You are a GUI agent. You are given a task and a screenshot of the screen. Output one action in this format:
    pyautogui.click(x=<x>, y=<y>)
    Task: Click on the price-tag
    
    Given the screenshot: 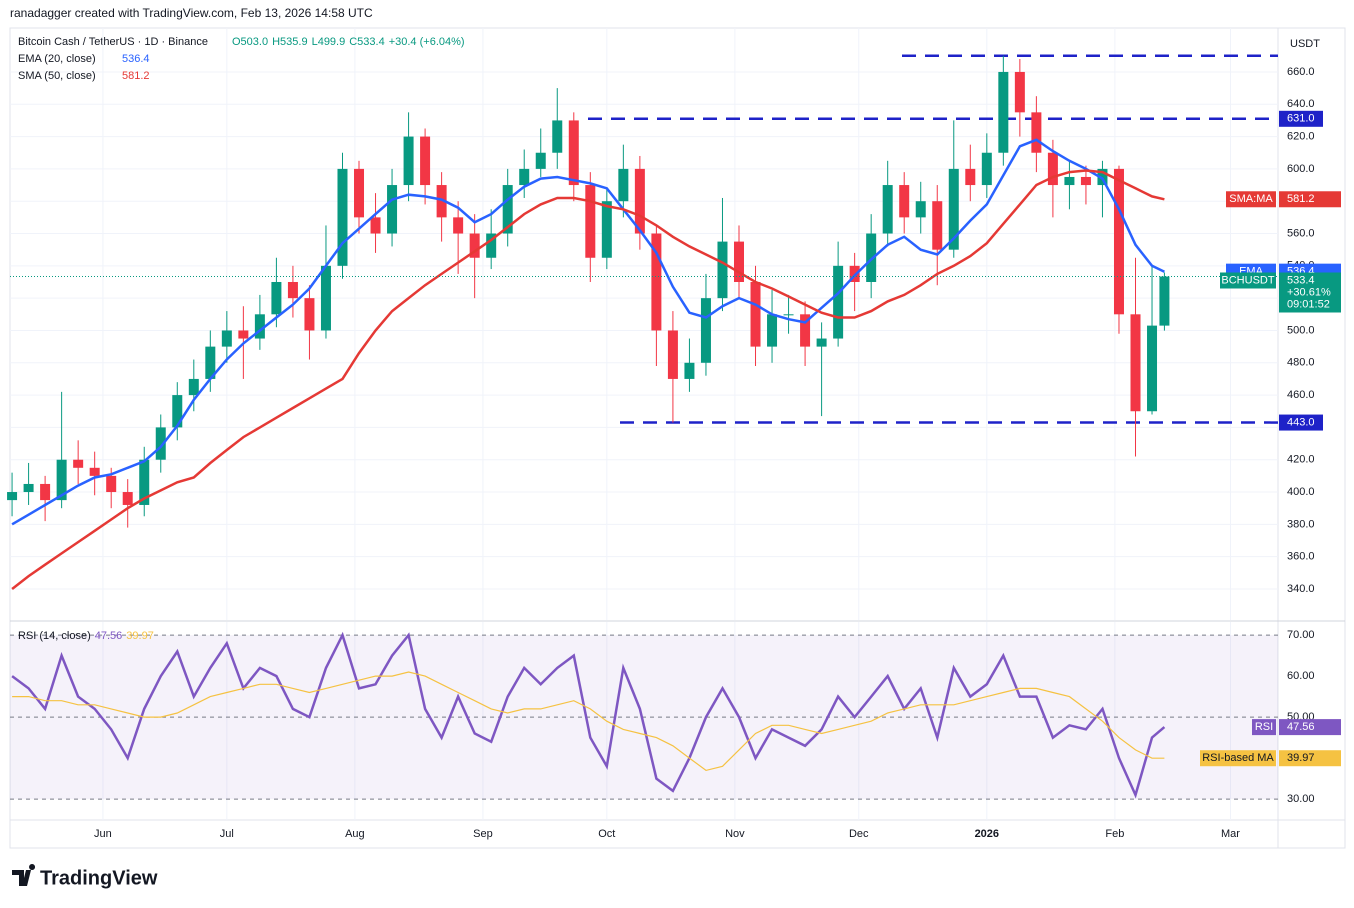 What is the action you would take?
    pyautogui.click(x=1310, y=292)
    